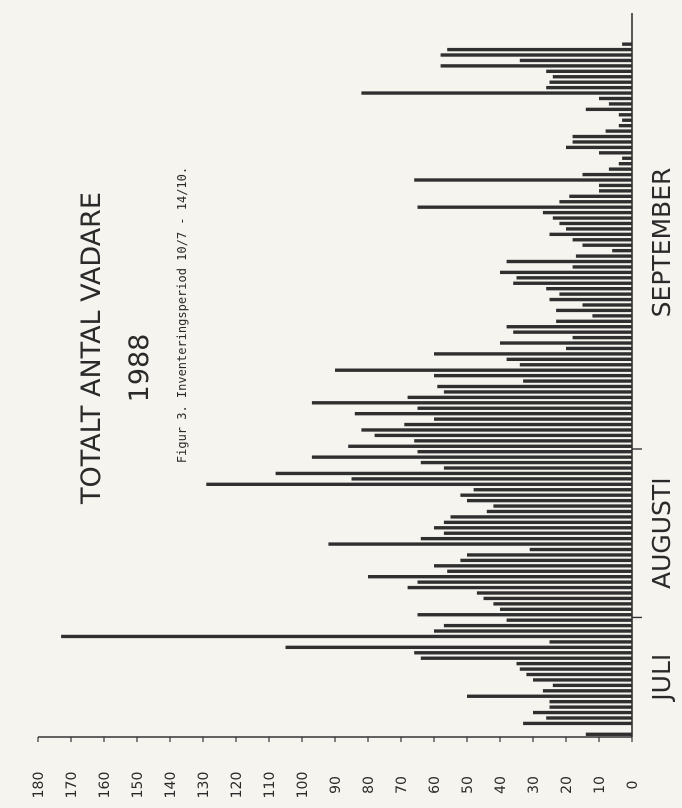 Image resolution: width=682 pixels, height=808 pixels. What do you see at coordinates (72, 785) in the screenshot?
I see `y-tick-label: 170` at bounding box center [72, 785].